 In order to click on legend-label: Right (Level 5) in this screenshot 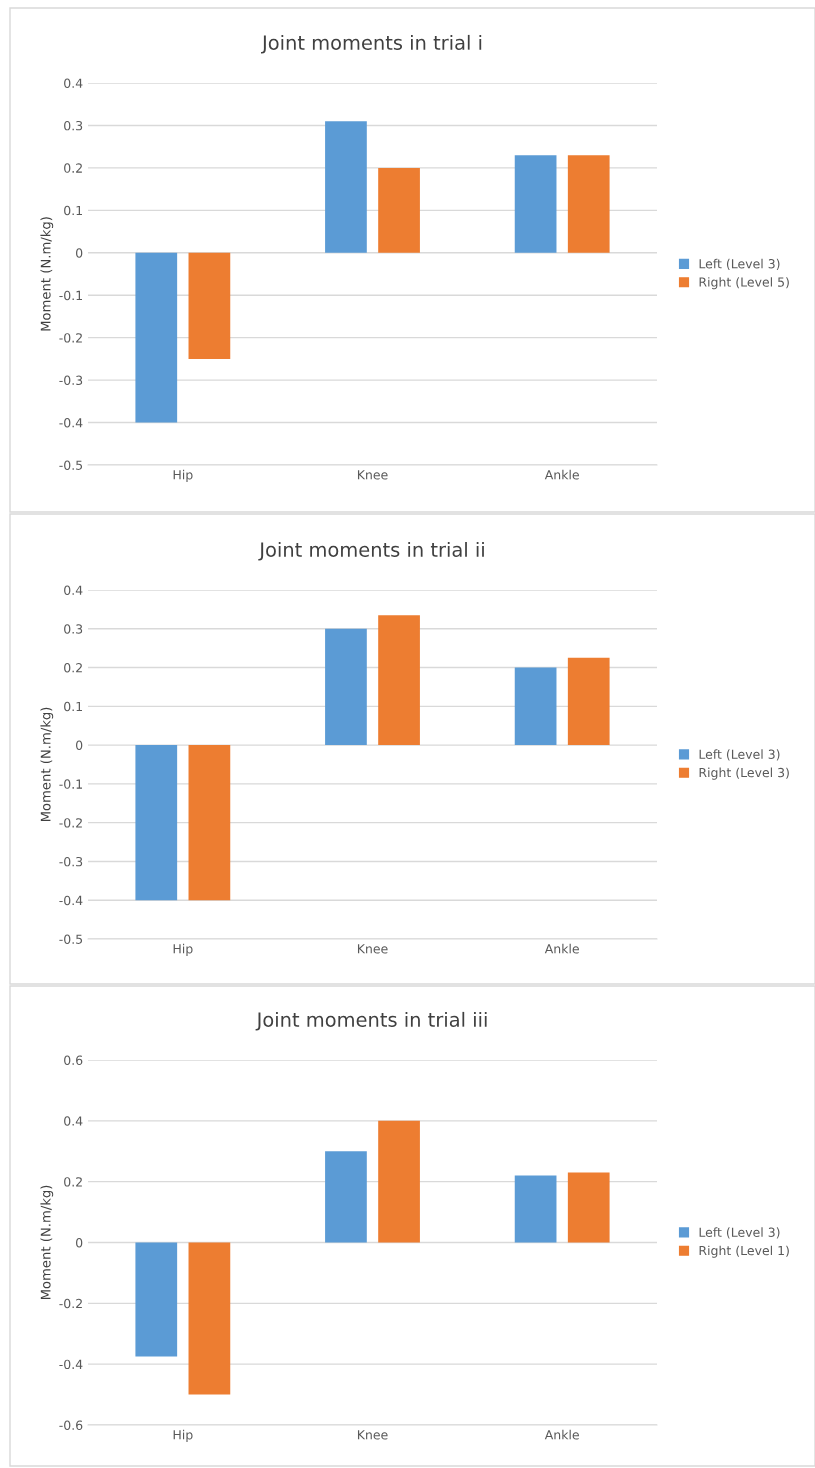, I will do `click(744, 283)`.